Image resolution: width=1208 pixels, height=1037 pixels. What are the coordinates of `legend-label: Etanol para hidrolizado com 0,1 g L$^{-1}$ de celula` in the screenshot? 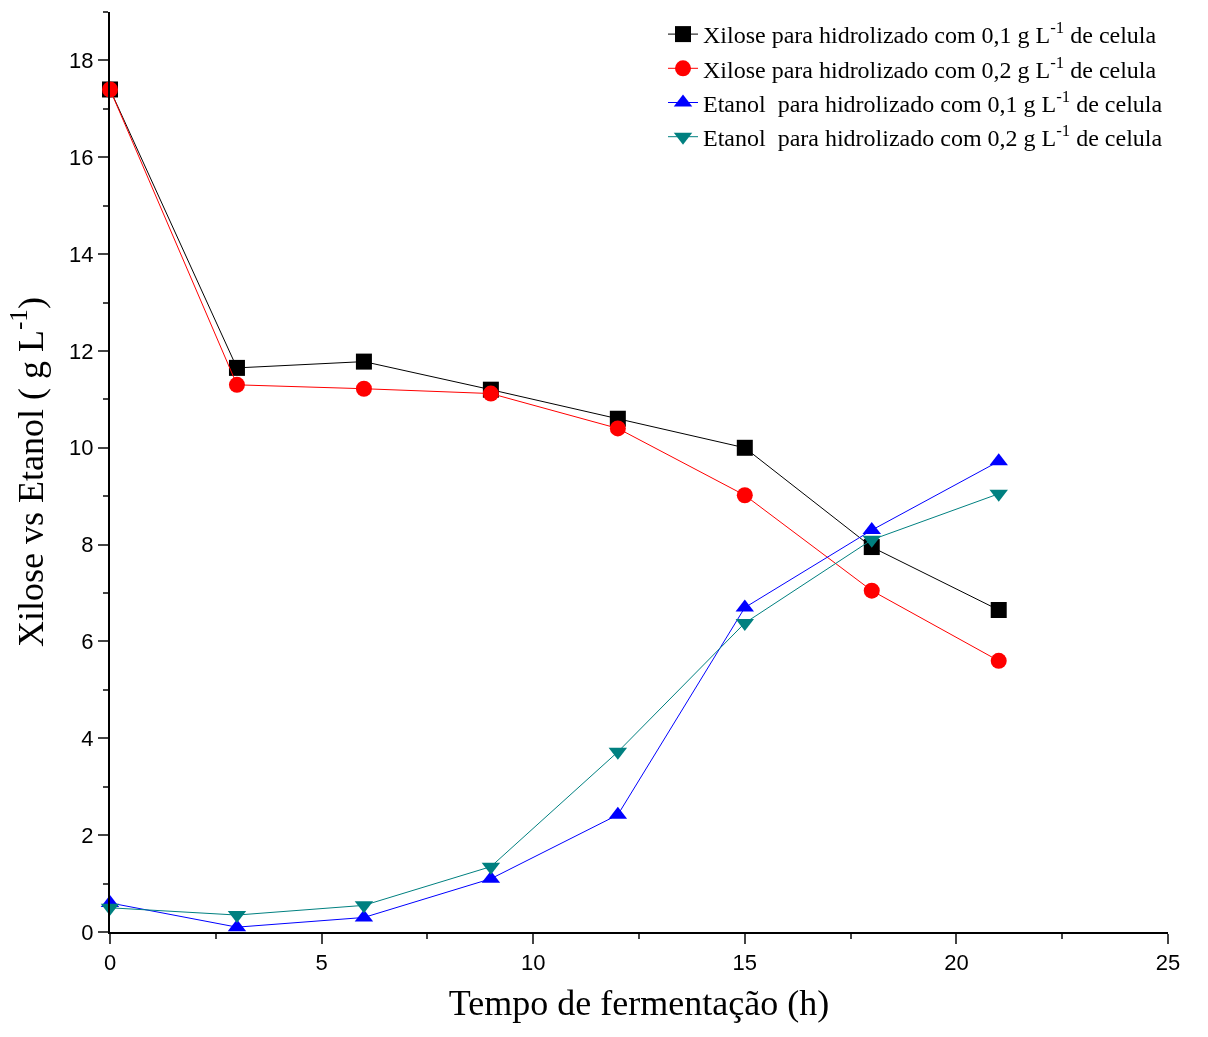 It's located at (933, 101).